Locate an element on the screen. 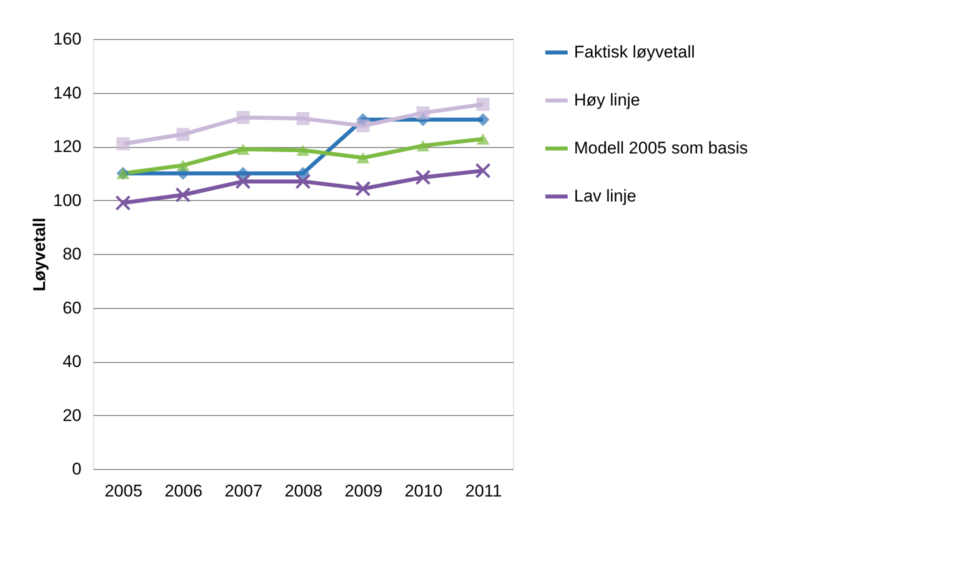  y-tick-label: 100 is located at coordinates (67, 200).